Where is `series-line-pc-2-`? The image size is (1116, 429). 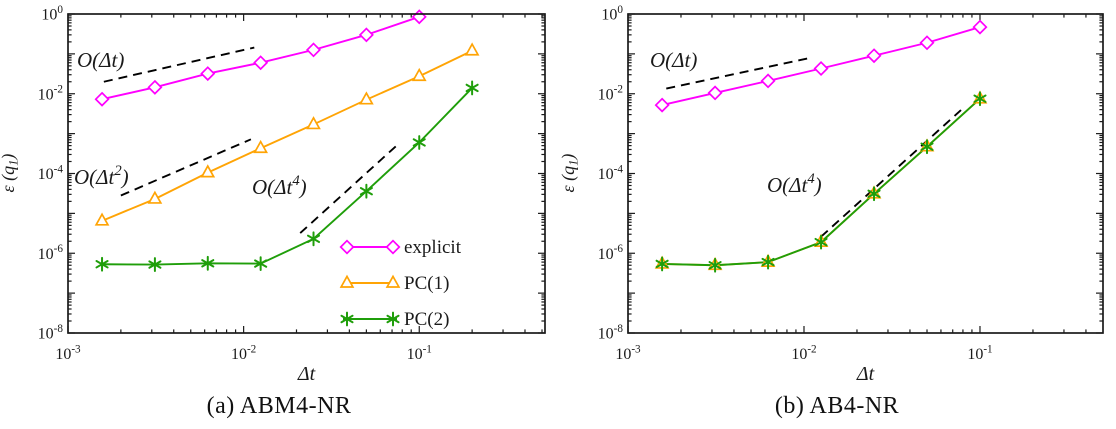
series-line-pc-2- is located at coordinates (287, 176).